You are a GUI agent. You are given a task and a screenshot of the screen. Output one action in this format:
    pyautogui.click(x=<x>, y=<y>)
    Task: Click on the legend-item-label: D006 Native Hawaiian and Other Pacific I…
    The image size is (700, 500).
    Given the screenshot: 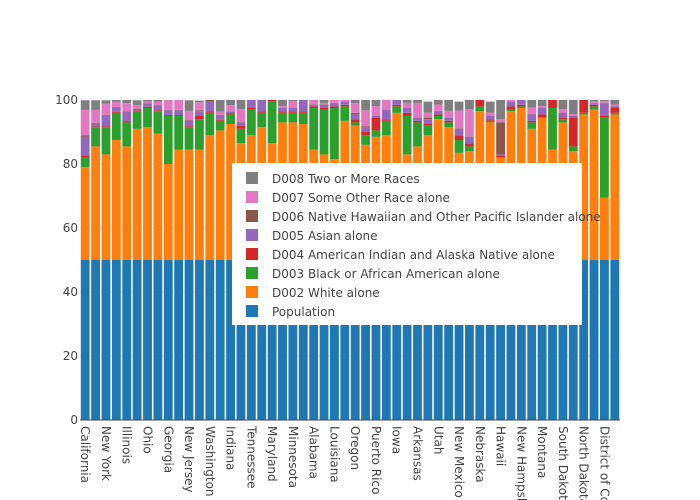 What is the action you would take?
    pyautogui.click(x=436, y=217)
    